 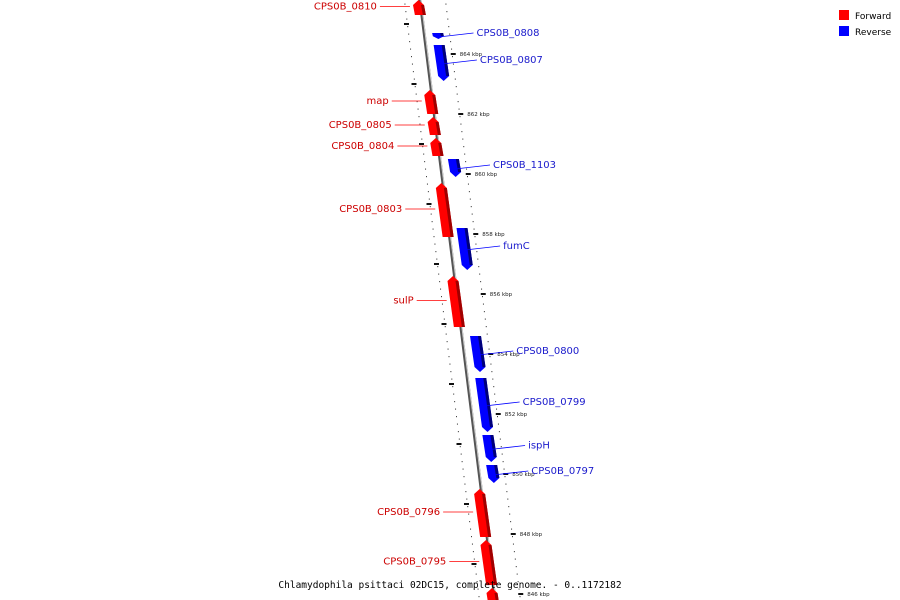 I want to click on gene-CPS0B_1103-arrow, so click(x=454, y=168).